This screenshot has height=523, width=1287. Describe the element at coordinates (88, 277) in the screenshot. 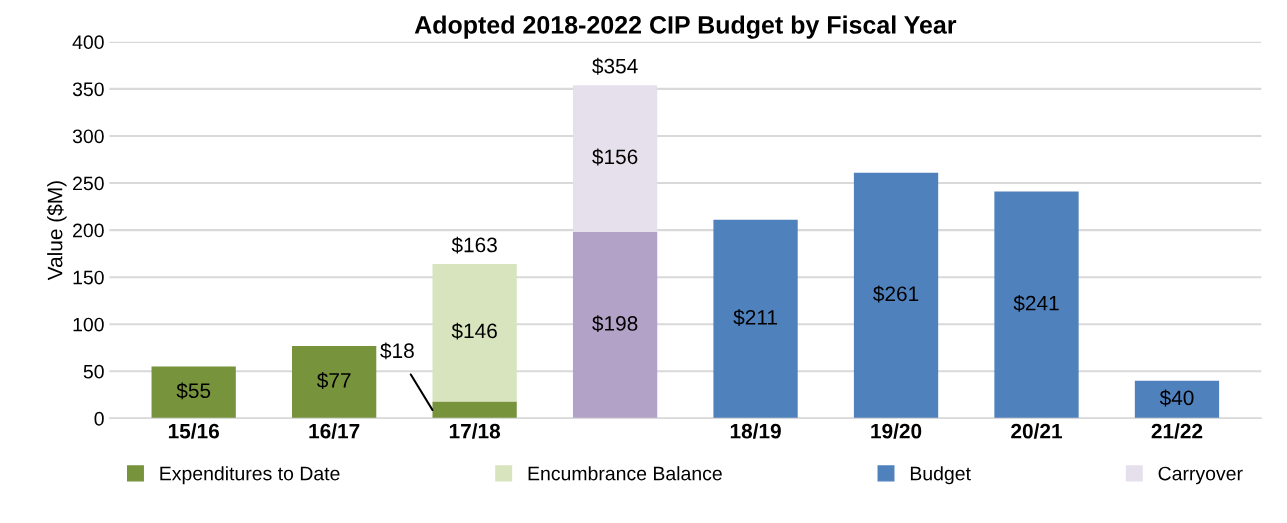

I see `y-tick-label: 150` at that location.